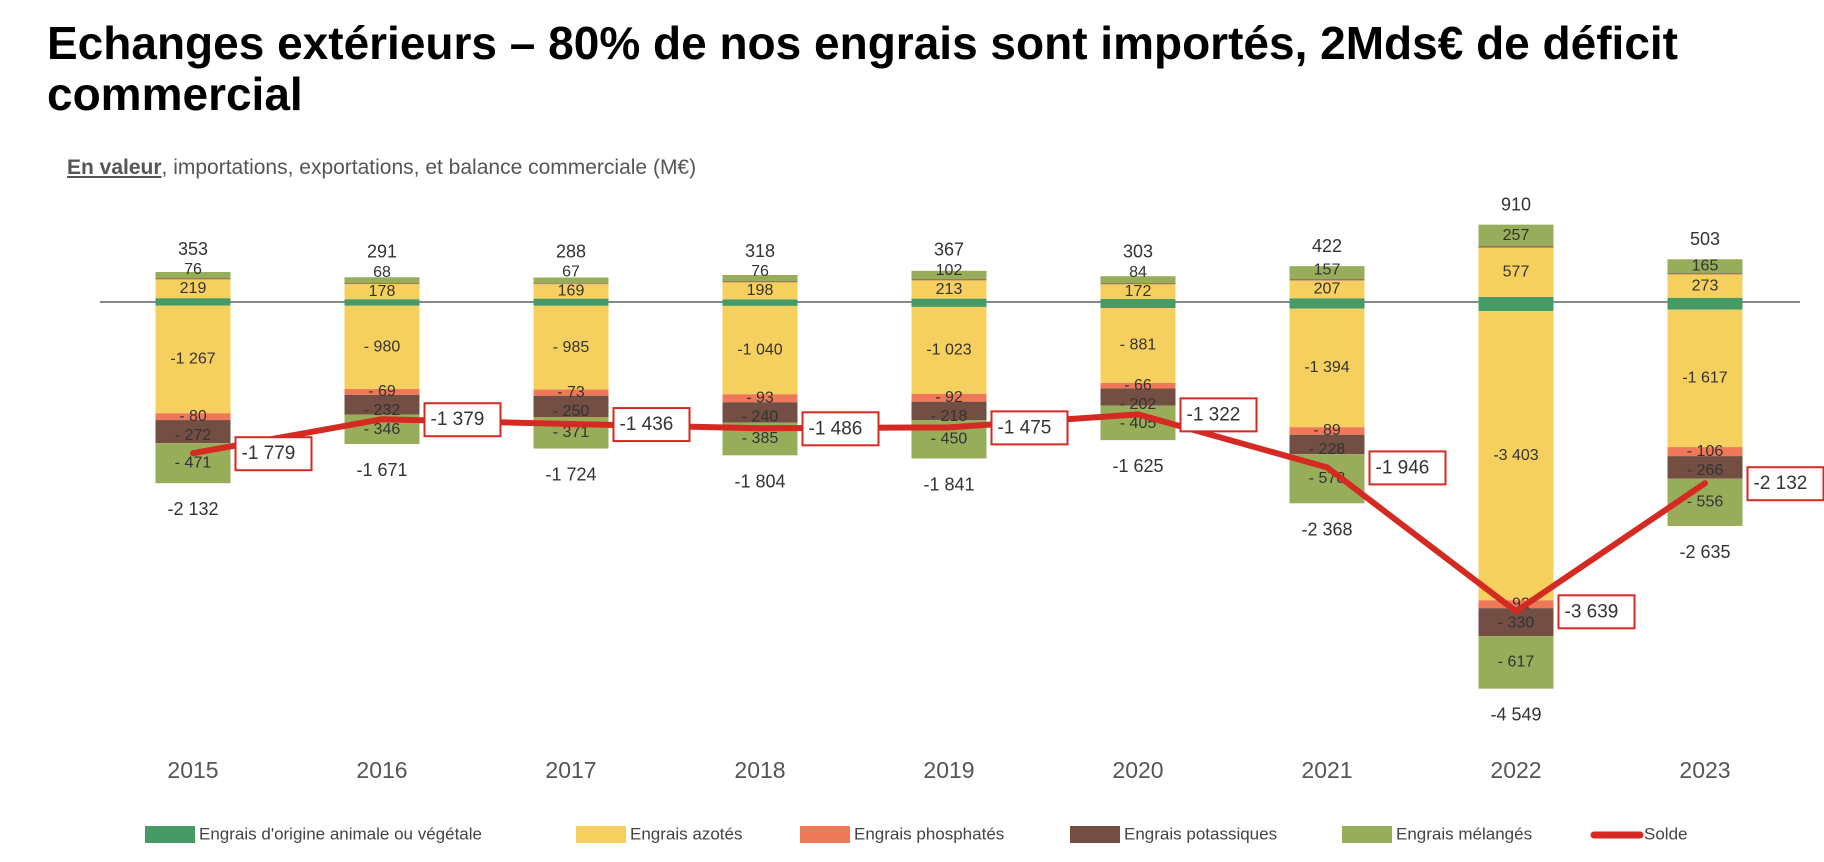 The image size is (1824, 862). What do you see at coordinates (1403, 467) in the screenshot?
I see `solde-label: -1 946` at bounding box center [1403, 467].